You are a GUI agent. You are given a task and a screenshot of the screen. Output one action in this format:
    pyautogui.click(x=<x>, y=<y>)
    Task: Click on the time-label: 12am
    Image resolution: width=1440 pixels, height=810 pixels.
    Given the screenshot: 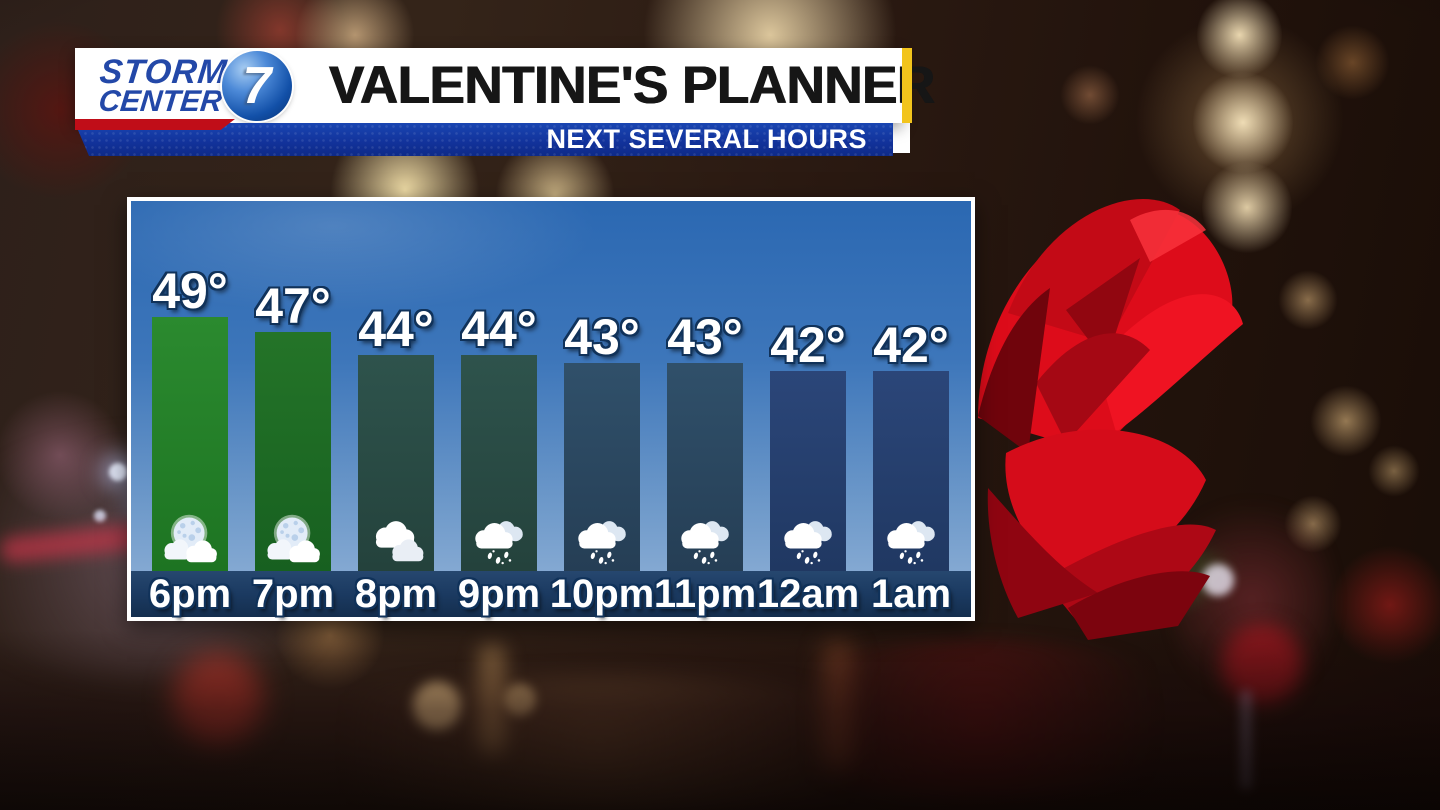 What is the action you would take?
    pyautogui.click(x=808, y=593)
    